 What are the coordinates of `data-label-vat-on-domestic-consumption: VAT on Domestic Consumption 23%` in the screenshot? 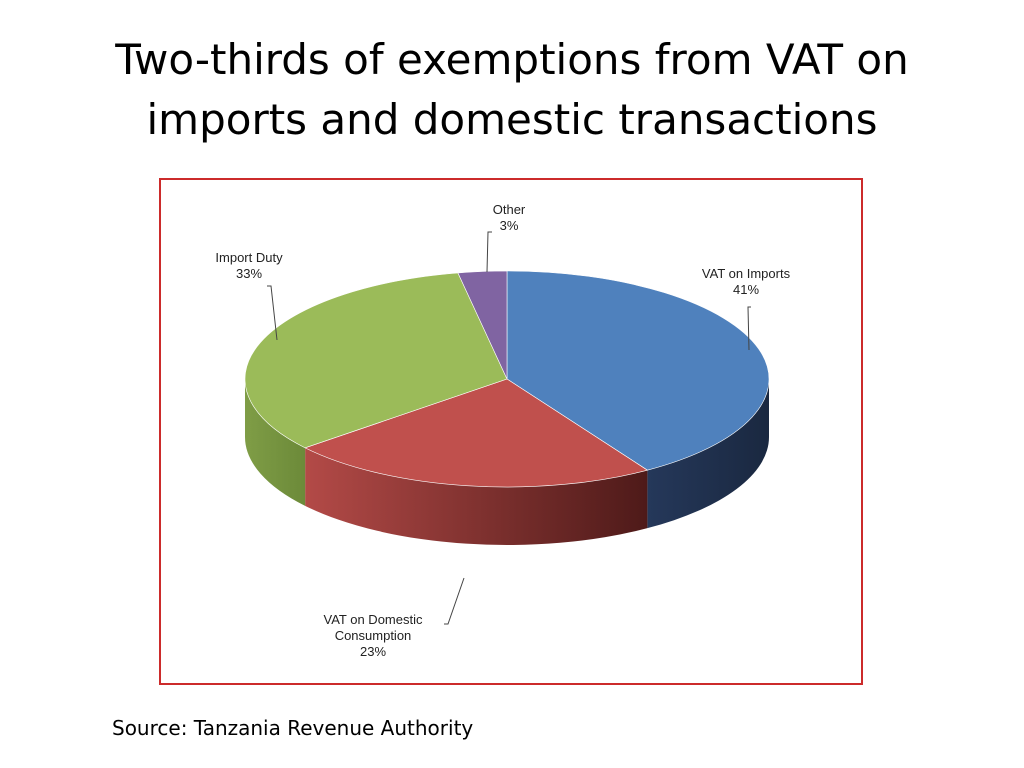 It's located at (373, 635).